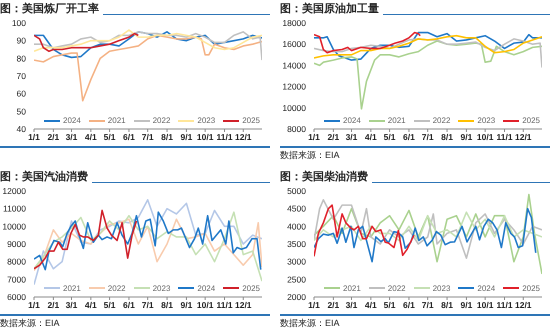  Describe the element at coordinates (296, 191) in the screenshot. I see `y-tick-label: 5000` at that location.